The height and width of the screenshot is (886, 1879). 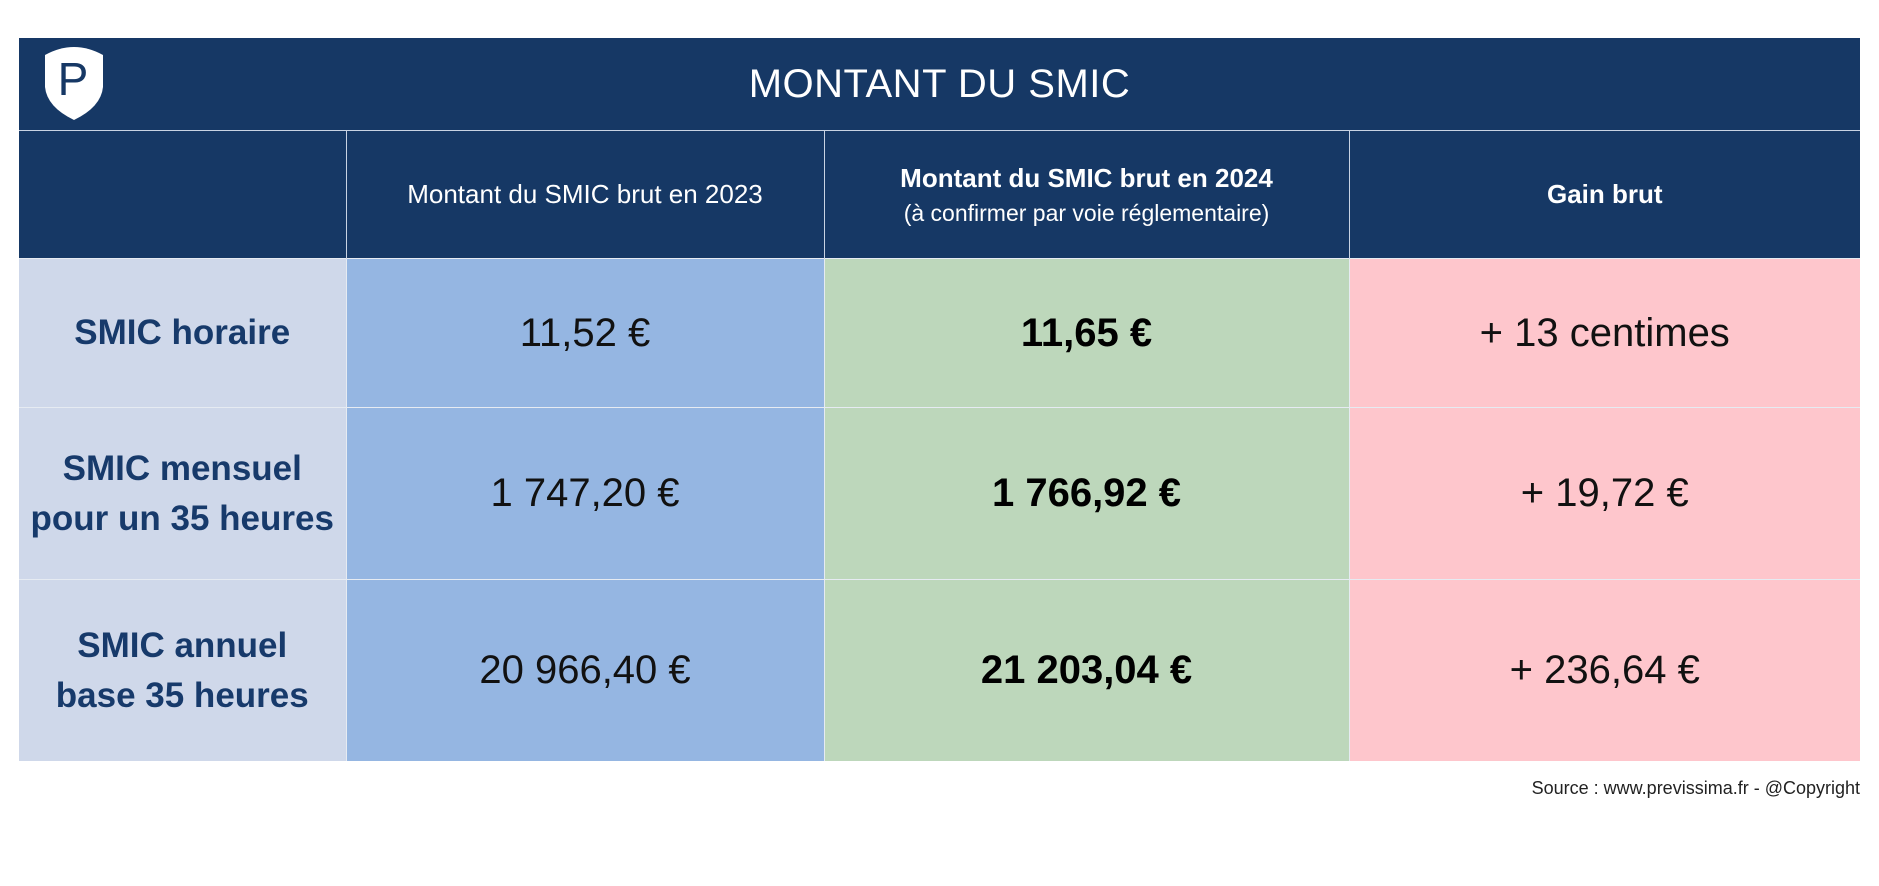 I want to click on row-label-line: pour un 35 heures, so click(x=182, y=518).